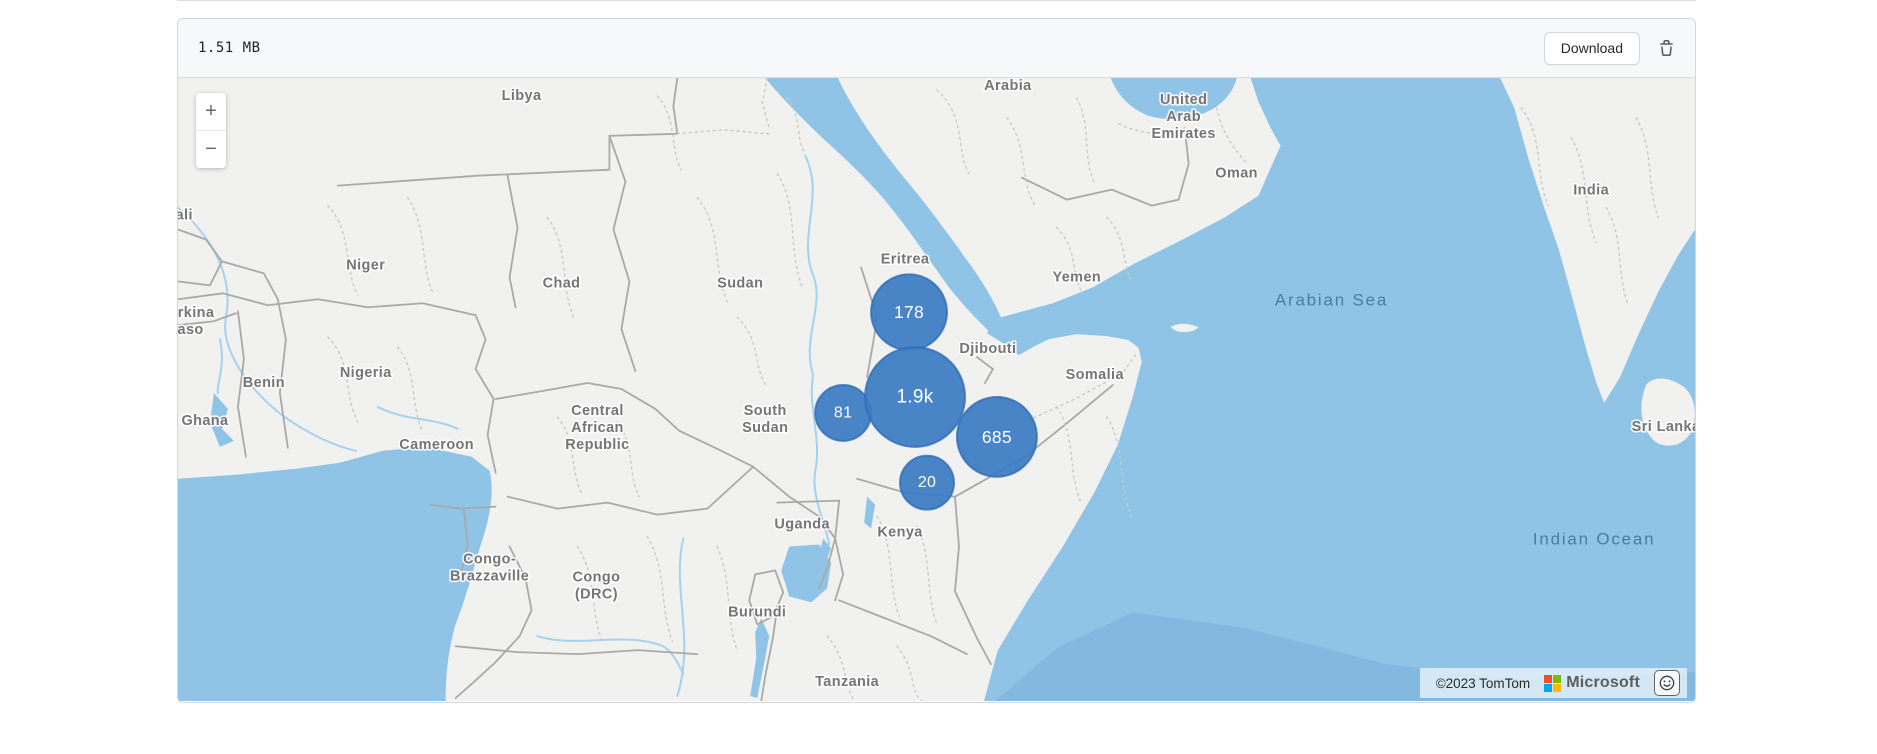 The image size is (1877, 754). I want to click on country-label-united-arab-emirates: United, so click(1183, 100).